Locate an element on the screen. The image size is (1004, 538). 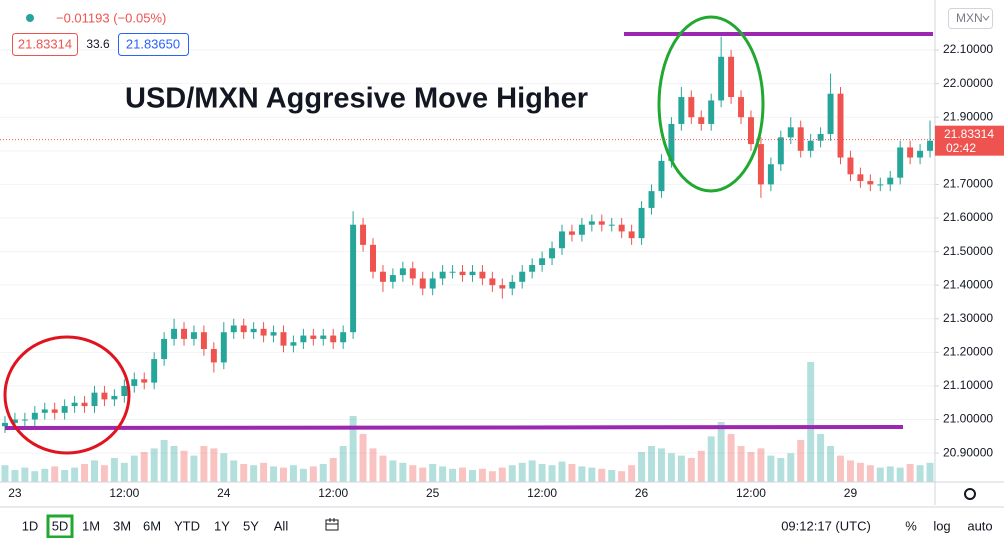
bid-price: 21.83314 is located at coordinates (45, 43).